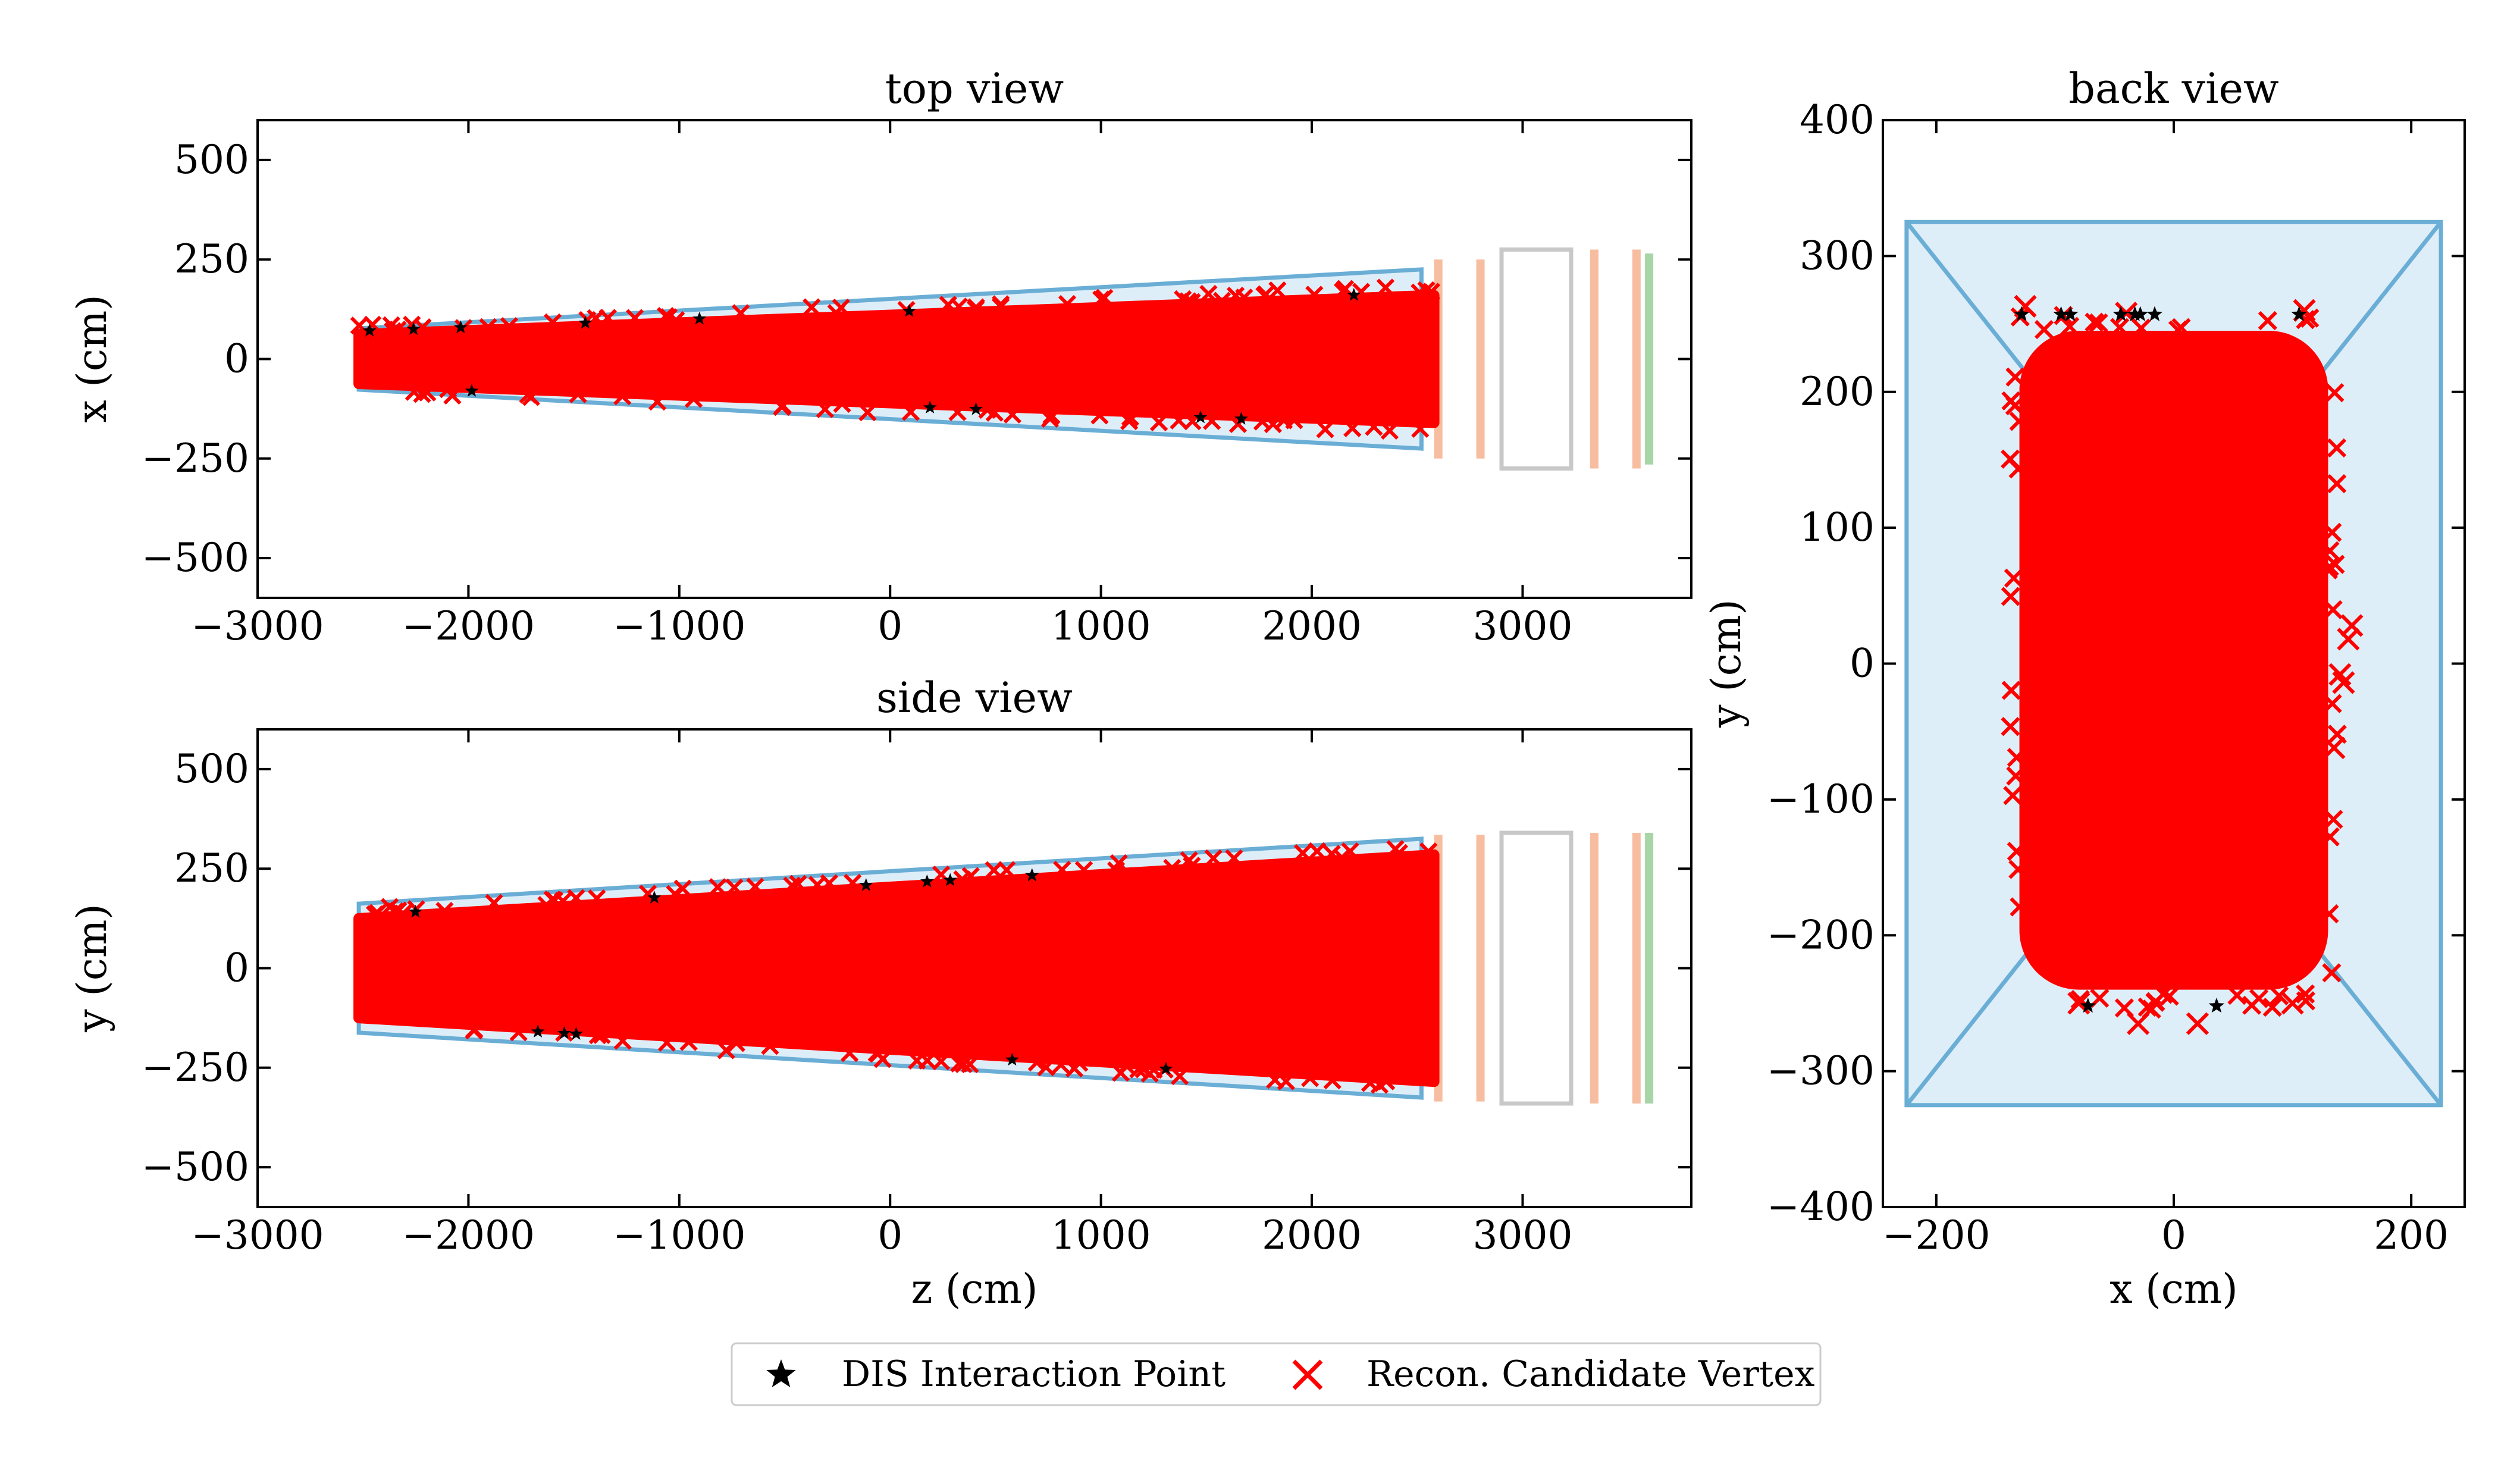 The image size is (2520, 1467). I want to click on top-x-tick-label: 2000, so click(1312, 626).